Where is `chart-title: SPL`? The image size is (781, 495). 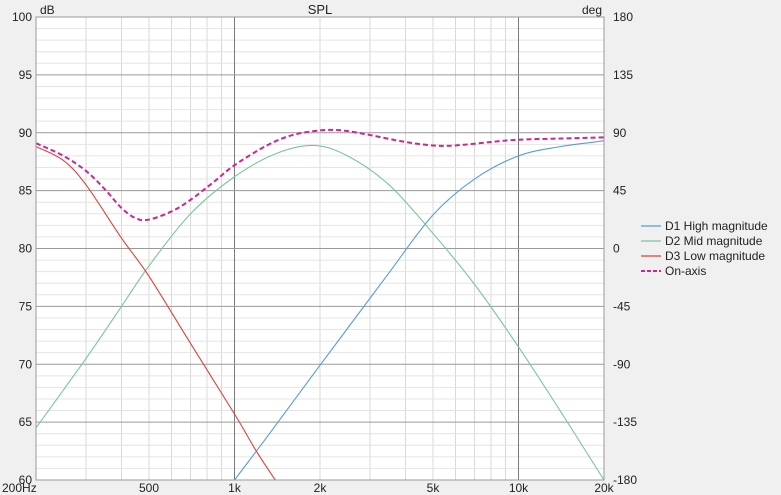 chart-title: SPL is located at coordinates (320, 9).